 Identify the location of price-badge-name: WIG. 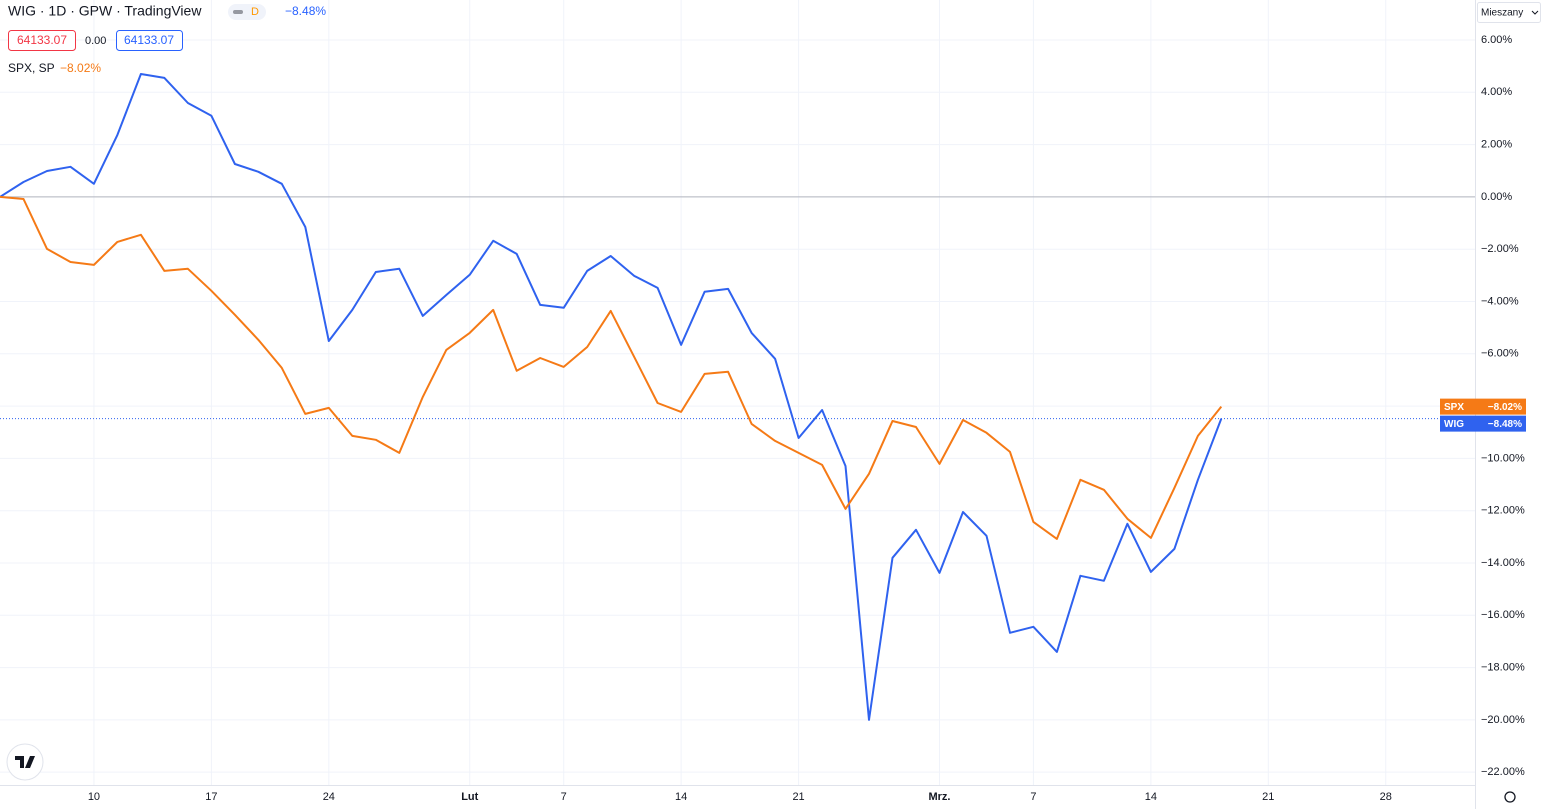
(1454, 424).